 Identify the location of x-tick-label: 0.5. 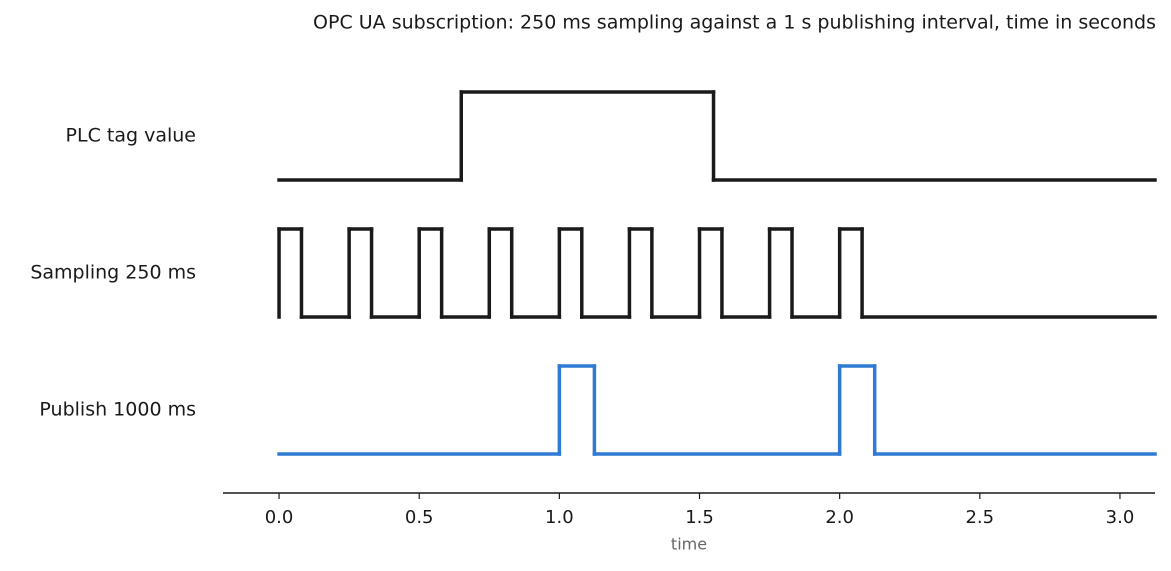
(419, 517).